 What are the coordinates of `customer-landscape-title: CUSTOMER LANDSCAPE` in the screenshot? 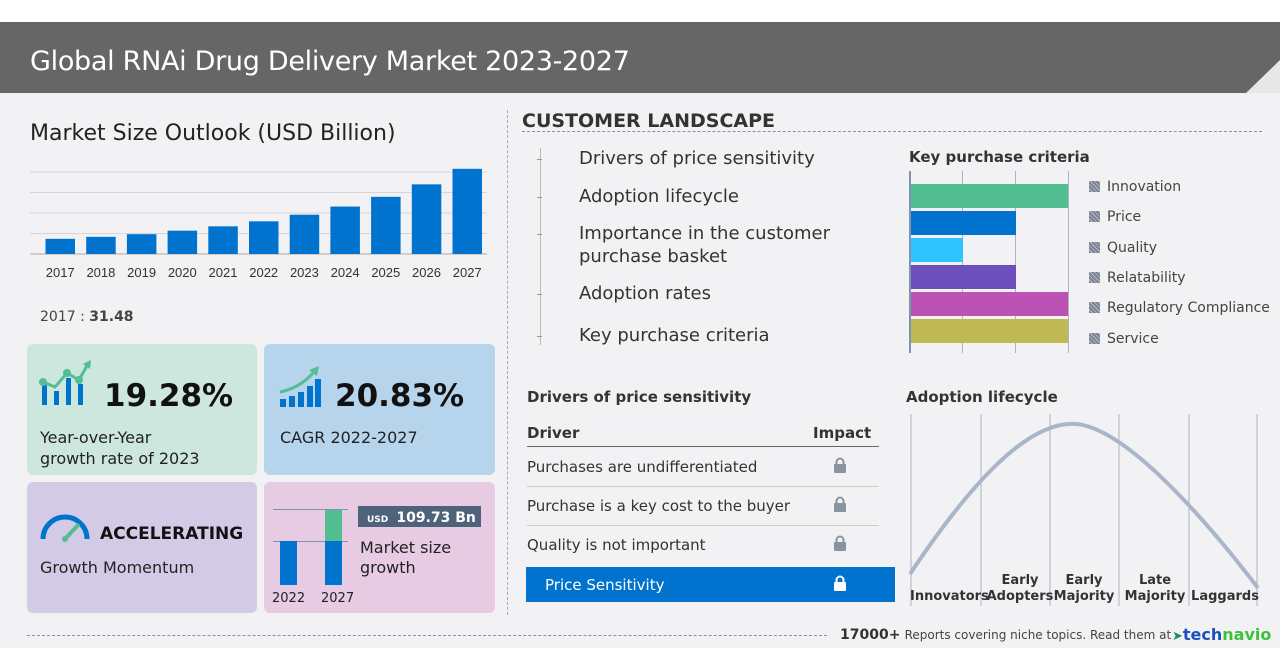 It's located at (649, 121).